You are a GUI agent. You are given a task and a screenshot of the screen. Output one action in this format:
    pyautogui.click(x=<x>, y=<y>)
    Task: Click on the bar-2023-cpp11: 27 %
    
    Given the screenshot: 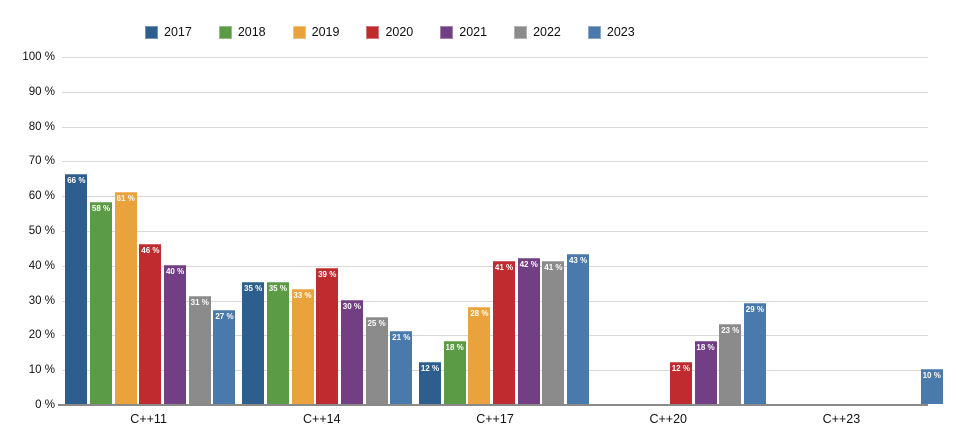 What is the action you would take?
    pyautogui.click(x=224, y=357)
    